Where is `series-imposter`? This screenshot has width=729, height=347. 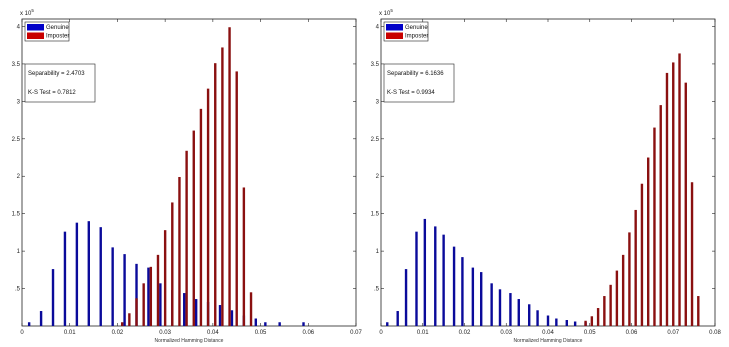
series-imposter is located at coordinates (642, 190).